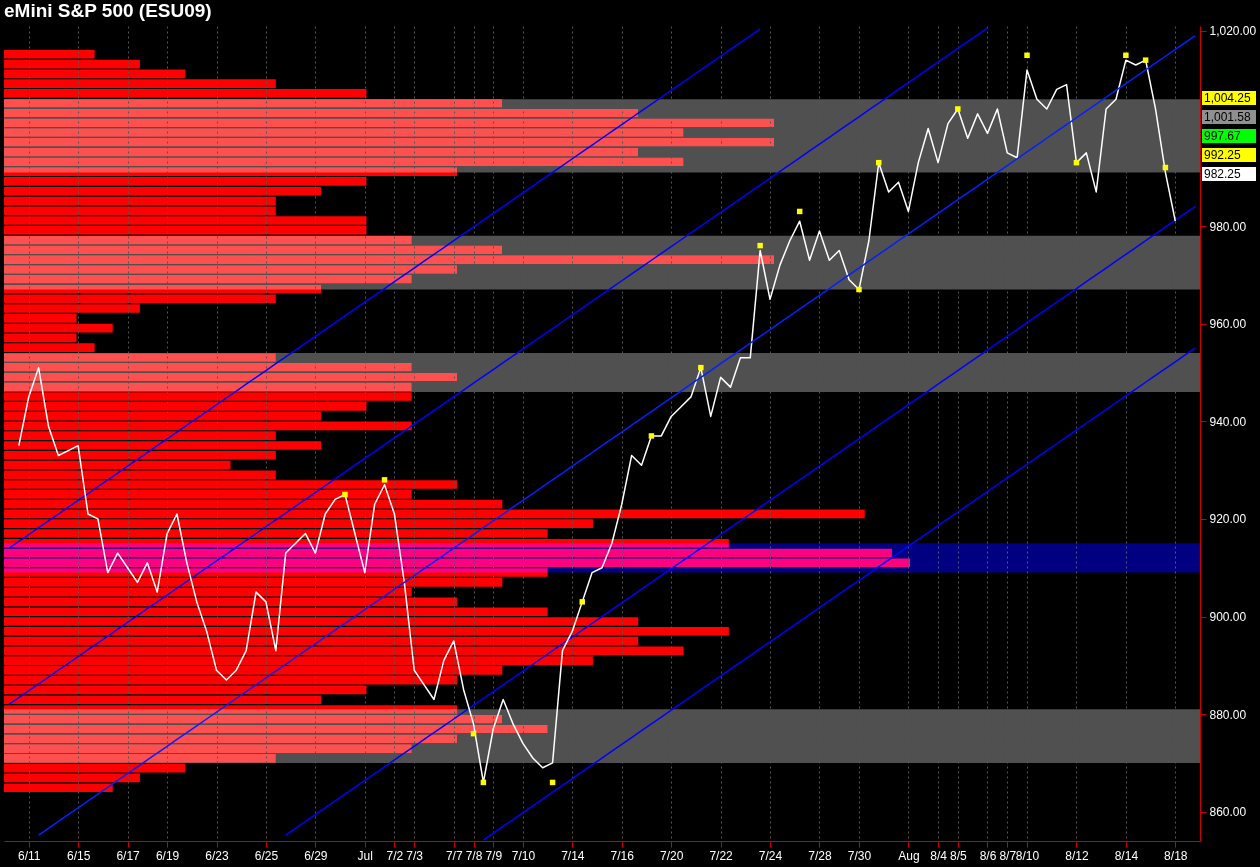 This screenshot has height=867, width=1260. What do you see at coordinates (1223, 174) in the screenshot?
I see `text: 982.25` at bounding box center [1223, 174].